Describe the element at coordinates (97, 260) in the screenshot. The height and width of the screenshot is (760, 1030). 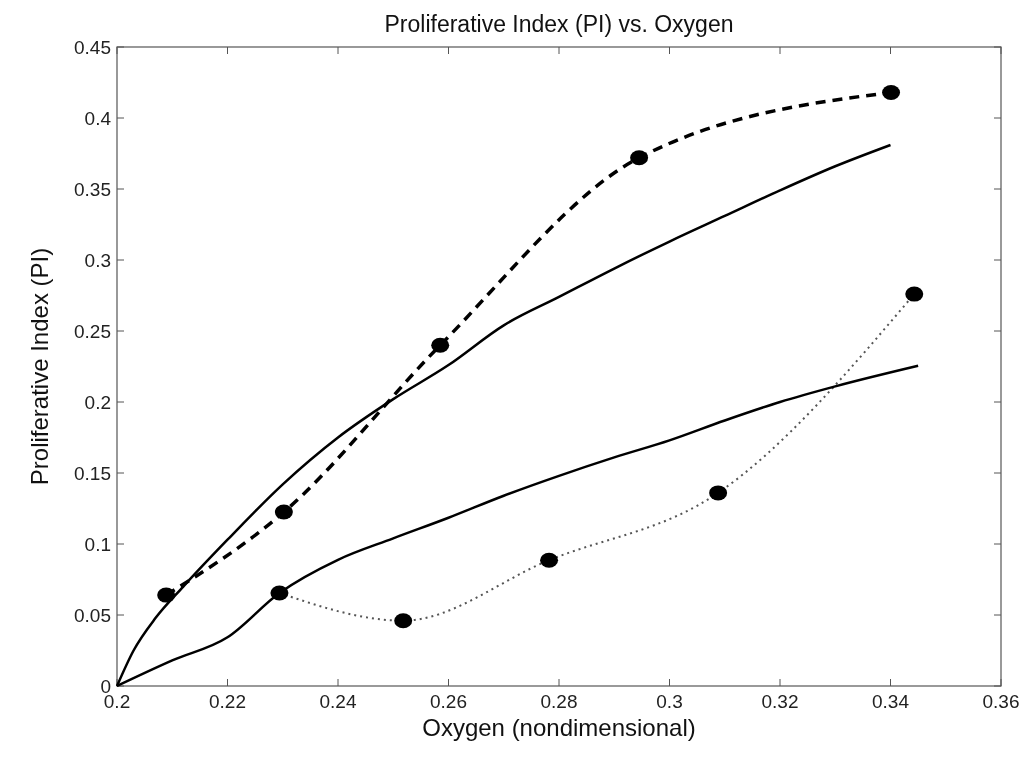
I see `y-tick-label: 0.3` at that location.